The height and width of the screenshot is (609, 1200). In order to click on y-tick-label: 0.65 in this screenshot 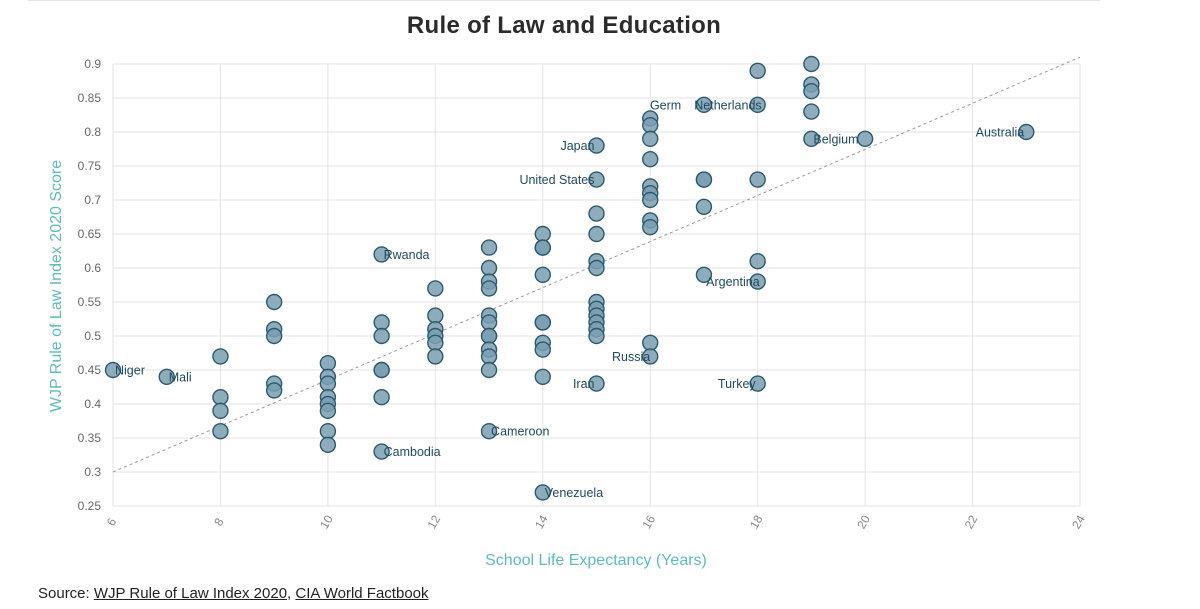, I will do `click(90, 234)`.